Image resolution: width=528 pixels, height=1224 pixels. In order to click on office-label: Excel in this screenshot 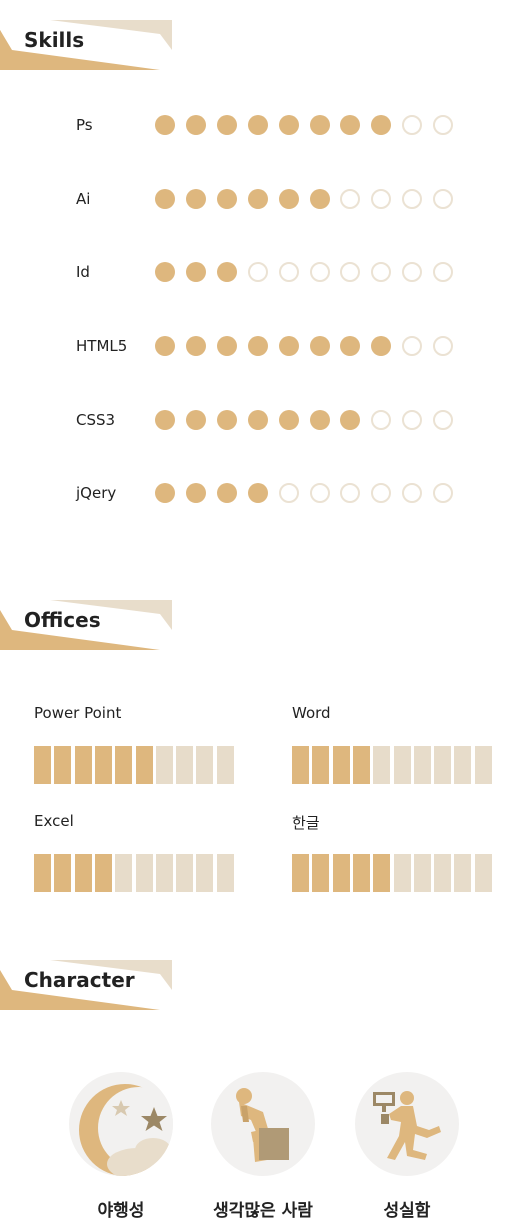, I will do `click(54, 821)`.